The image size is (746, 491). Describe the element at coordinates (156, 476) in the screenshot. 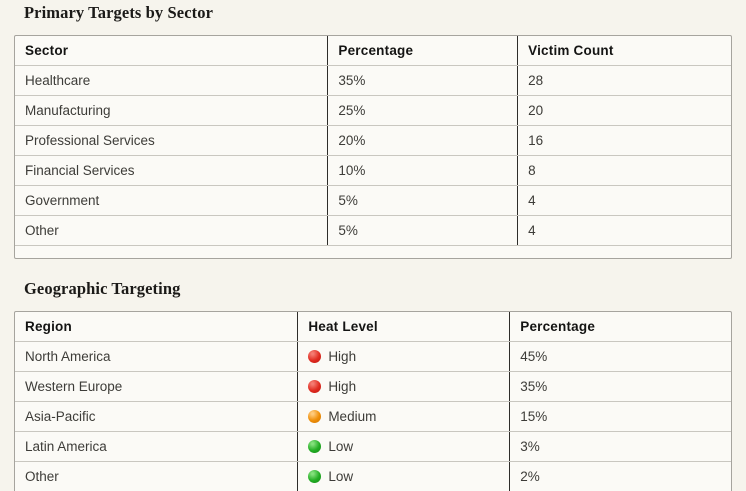

I see `region-cell: Other` at that location.